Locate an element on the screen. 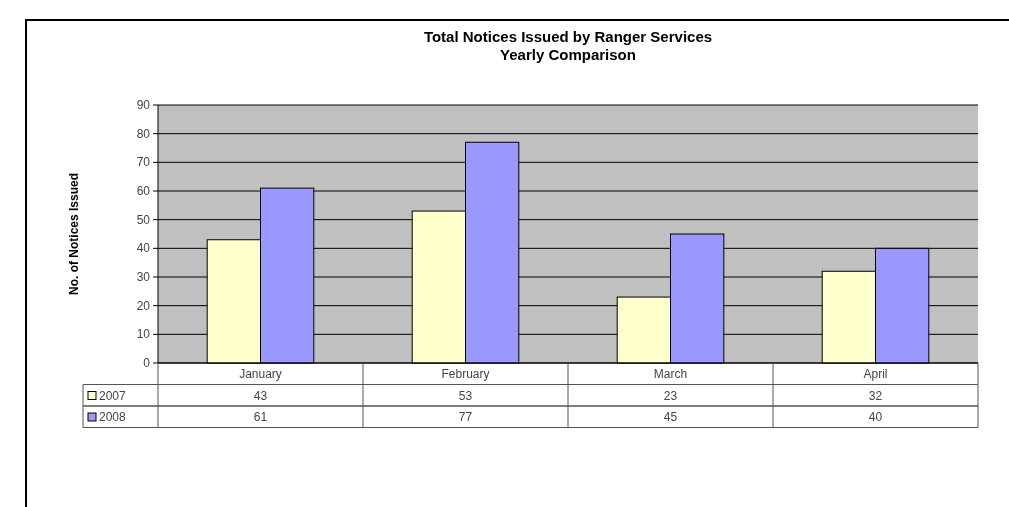 This screenshot has height=507, width=1009. y-tick-label: 50 is located at coordinates (143, 219).